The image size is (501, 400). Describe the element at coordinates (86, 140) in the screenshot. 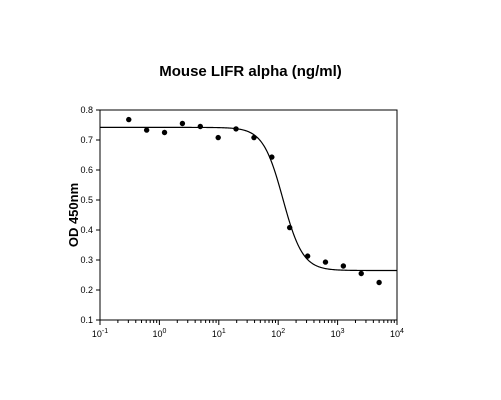

I see `y-tick-label: 0.7` at that location.